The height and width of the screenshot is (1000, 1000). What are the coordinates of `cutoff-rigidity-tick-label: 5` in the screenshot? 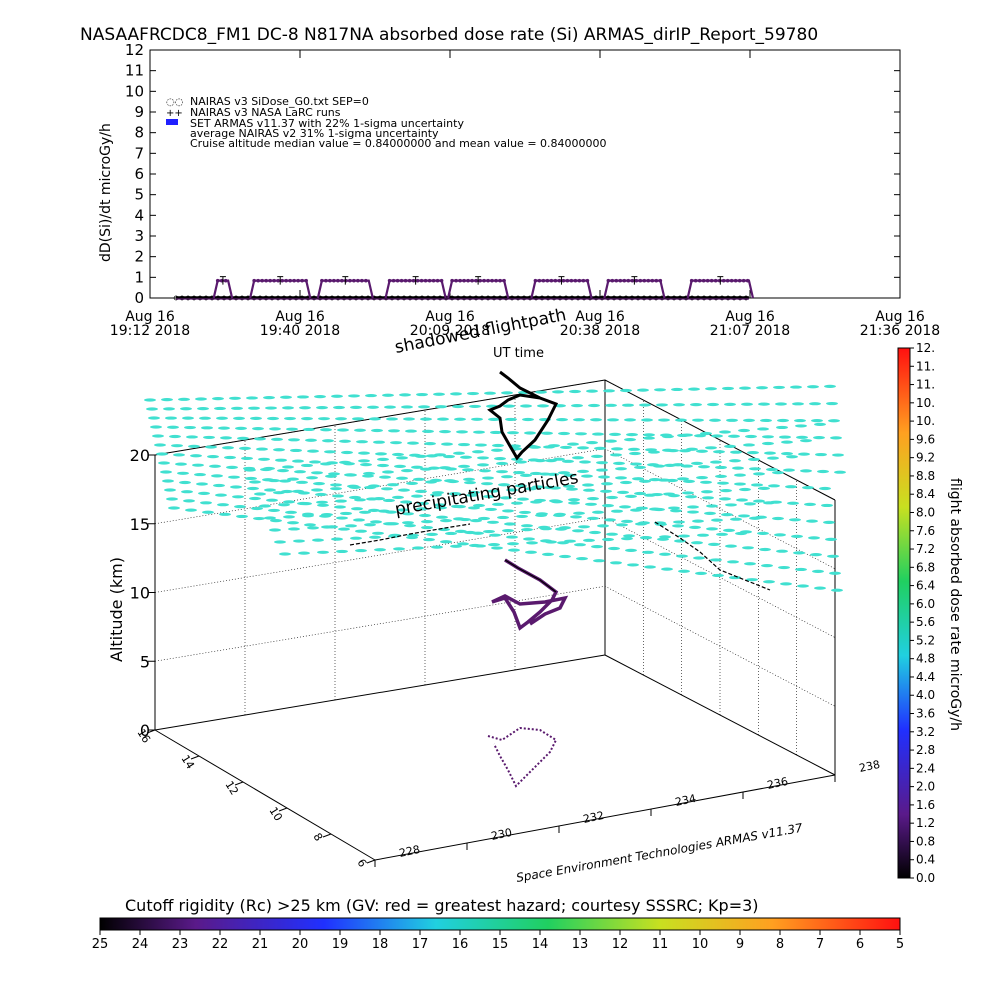 It's located at (900, 944).